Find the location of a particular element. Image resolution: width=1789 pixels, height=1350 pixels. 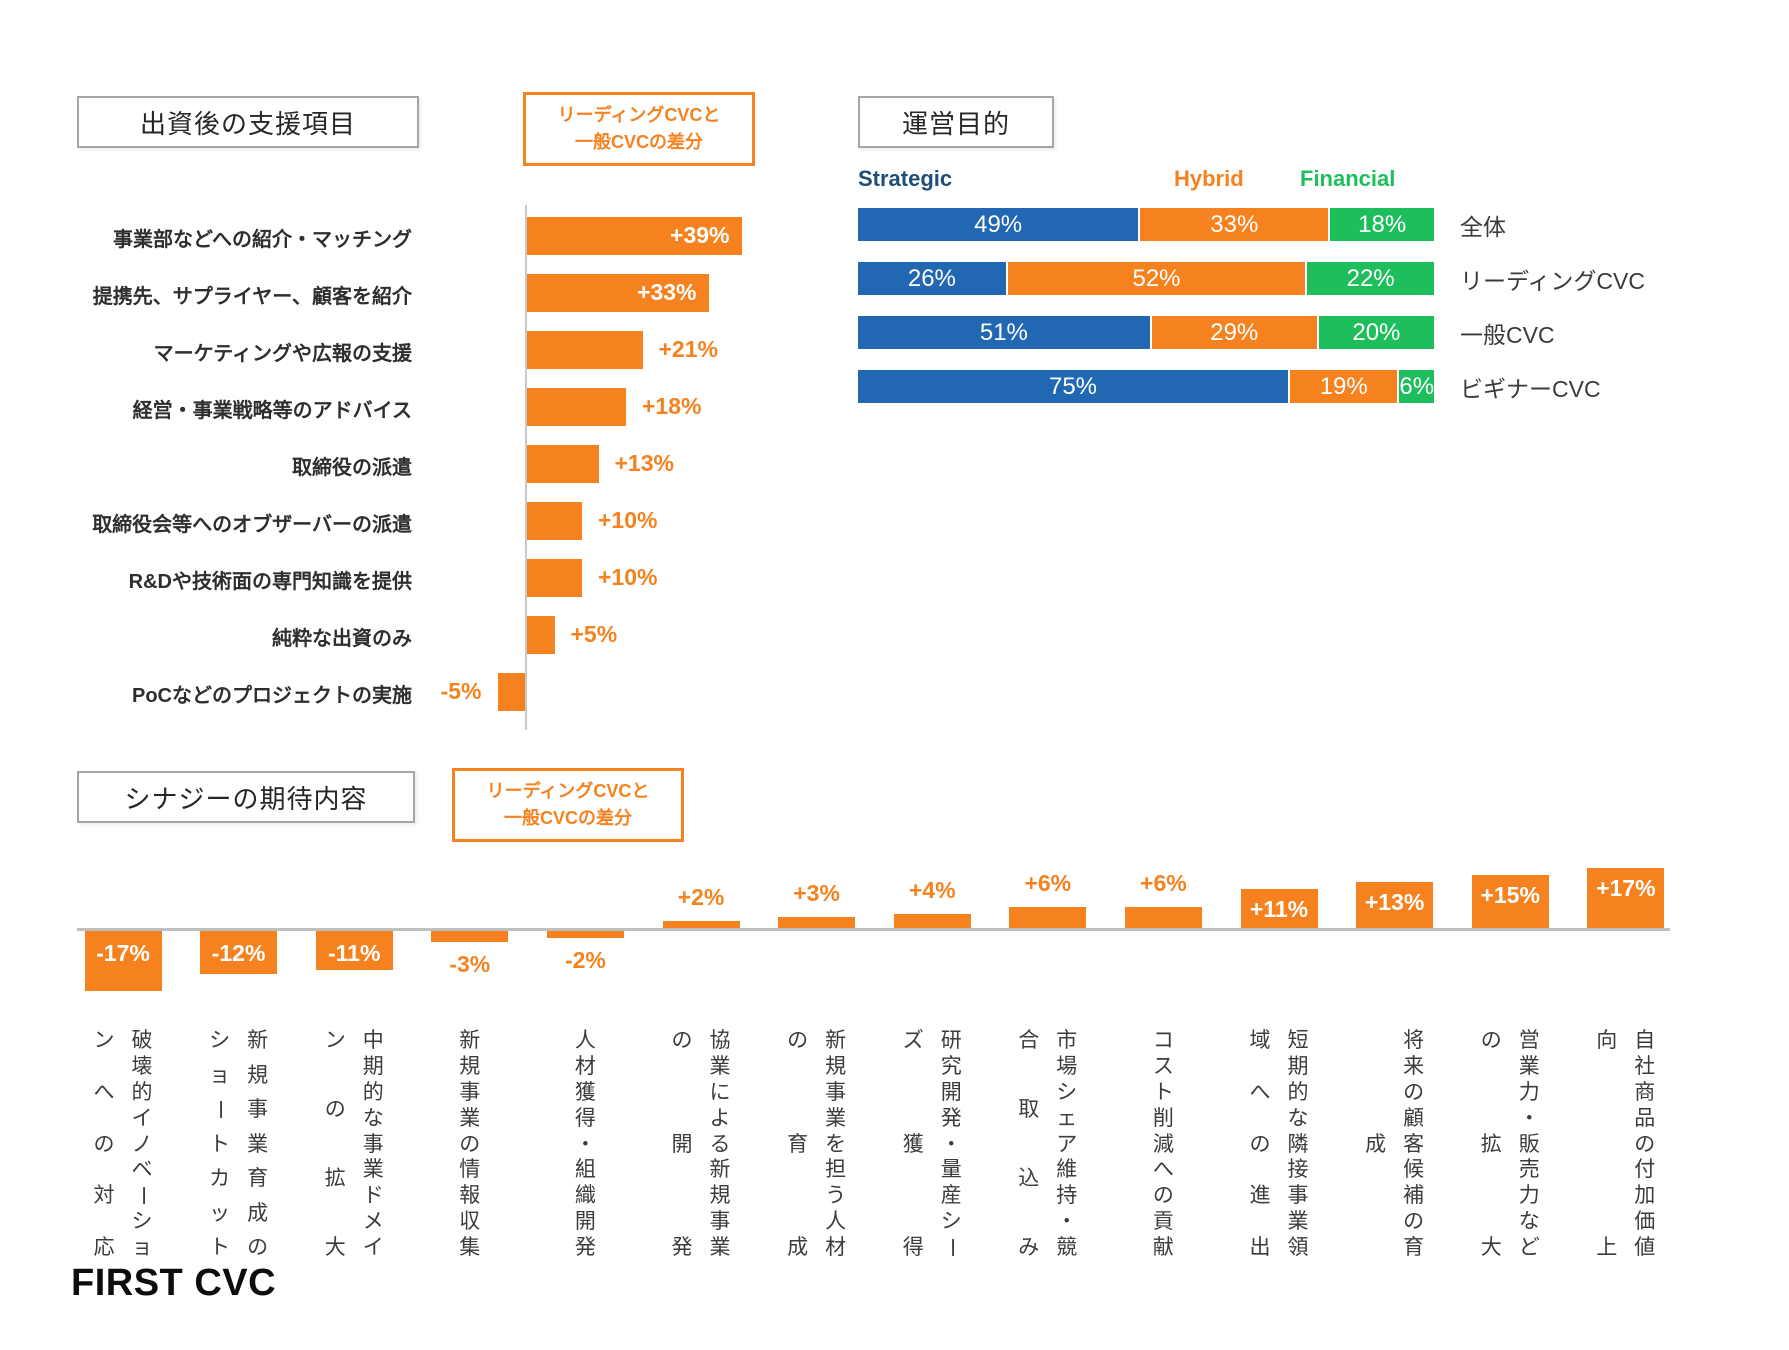

synergy-category-label: 研究開発・量産シーズ獲得 is located at coordinates (932, 1144).